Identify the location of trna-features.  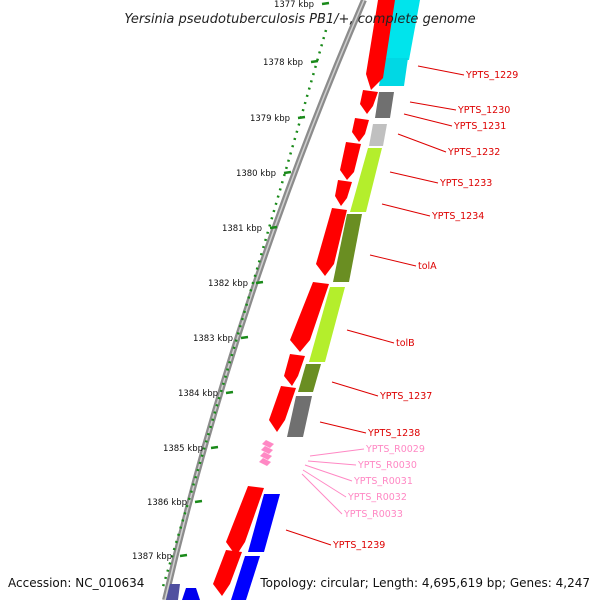
(266, 453).